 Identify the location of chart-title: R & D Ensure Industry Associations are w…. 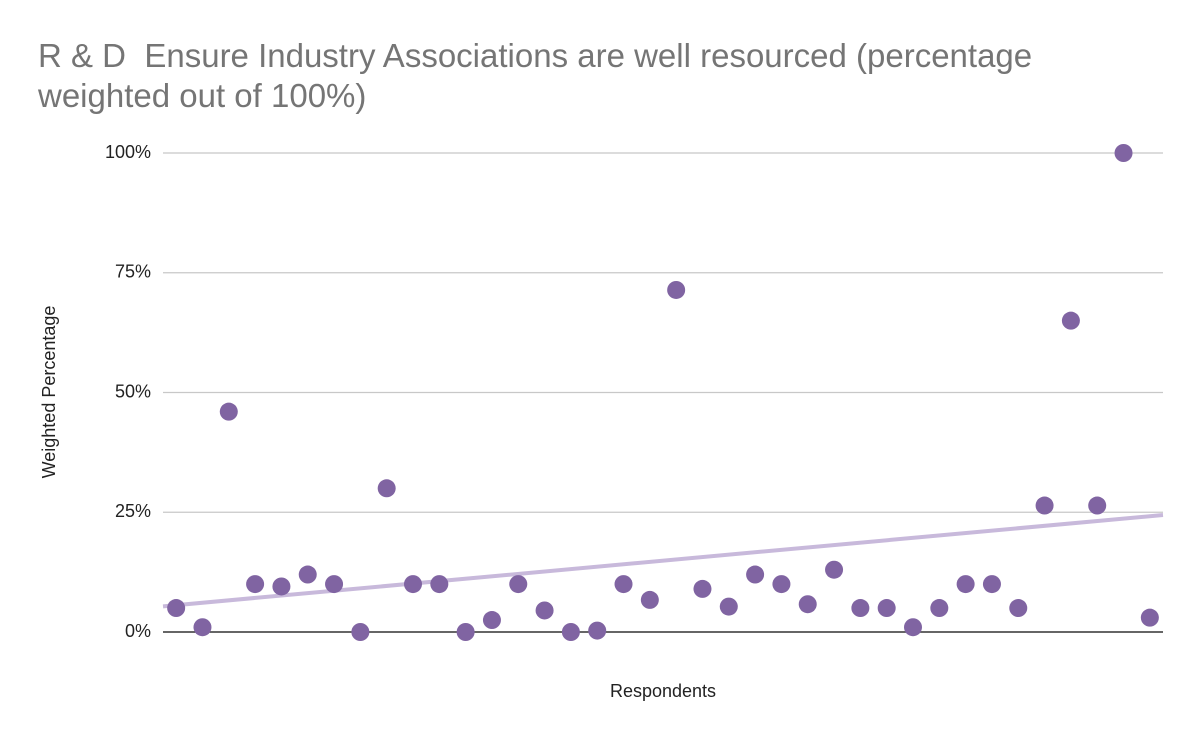
(540, 75).